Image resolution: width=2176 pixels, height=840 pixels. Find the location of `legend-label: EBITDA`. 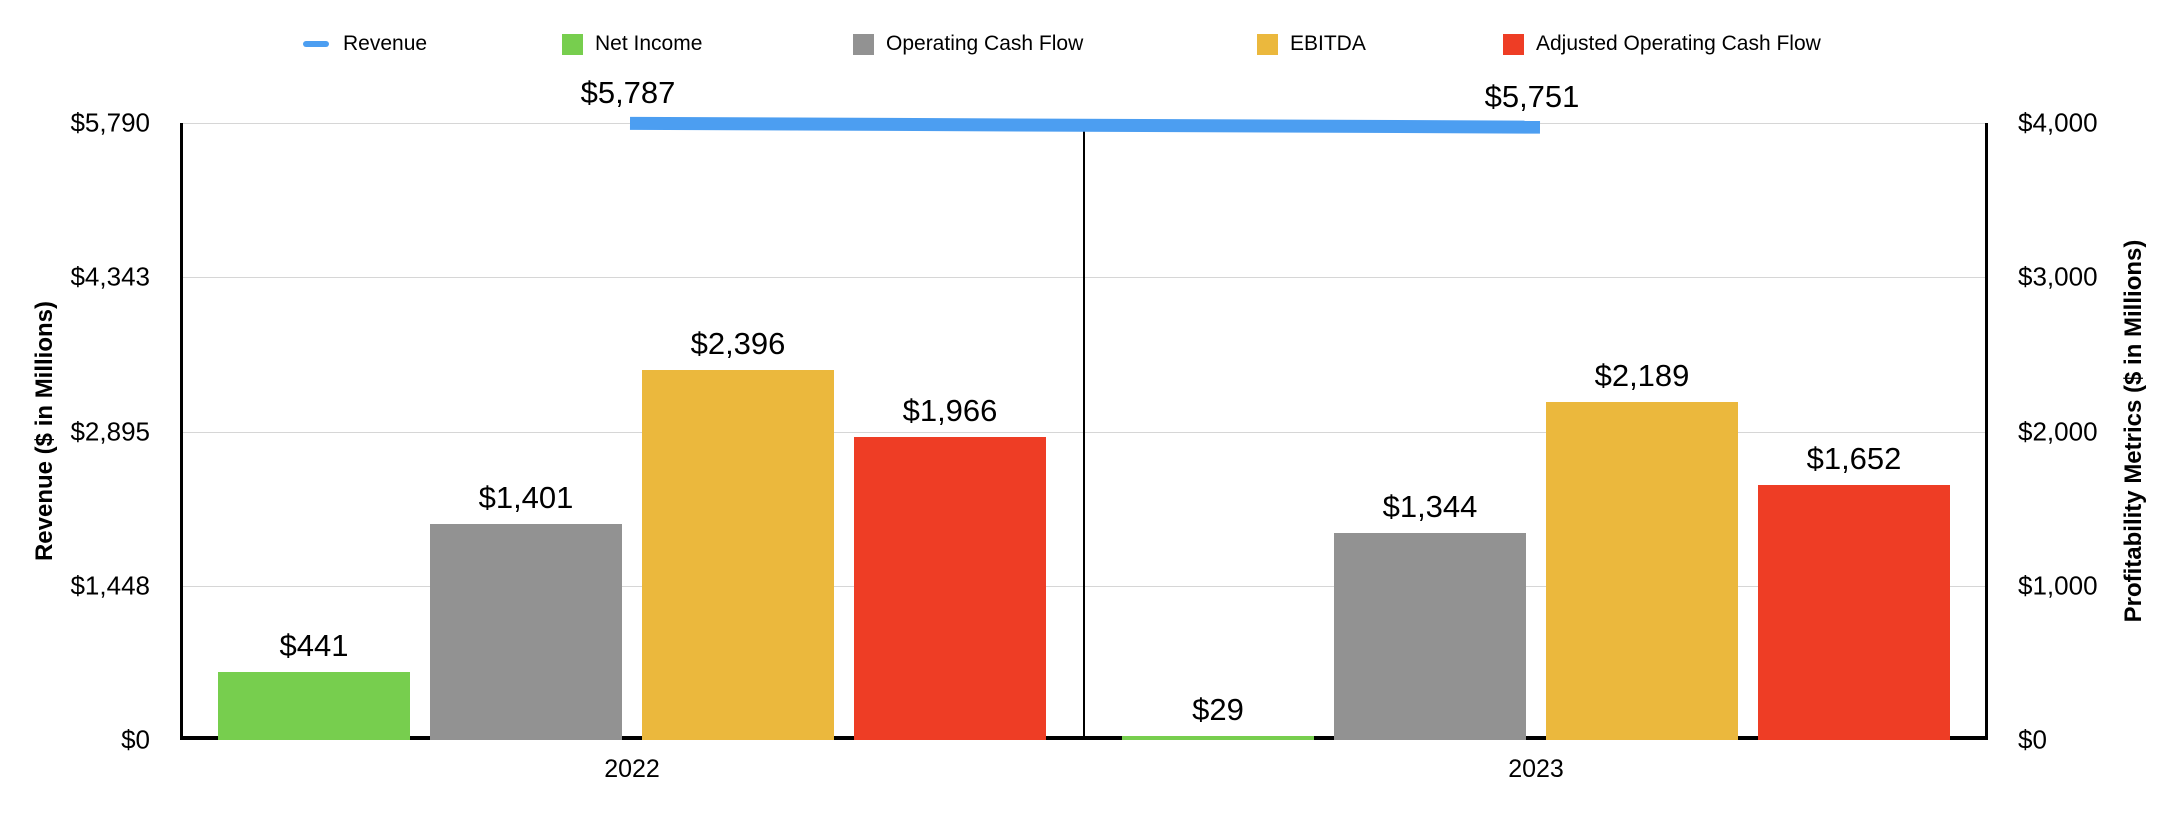

legend-label: EBITDA is located at coordinates (1328, 43).